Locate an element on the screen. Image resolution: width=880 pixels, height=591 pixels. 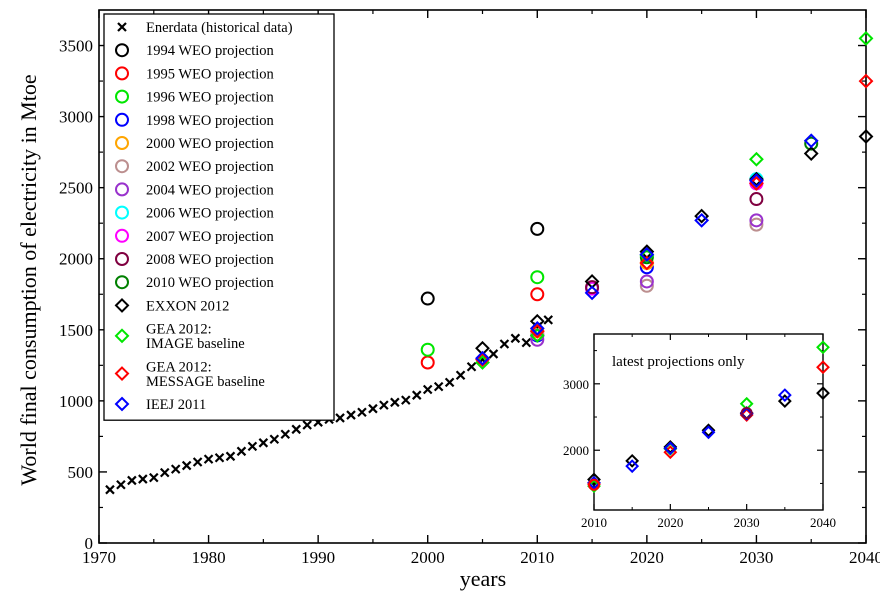
x-tick-label: 2010 is located at coordinates (537, 557).